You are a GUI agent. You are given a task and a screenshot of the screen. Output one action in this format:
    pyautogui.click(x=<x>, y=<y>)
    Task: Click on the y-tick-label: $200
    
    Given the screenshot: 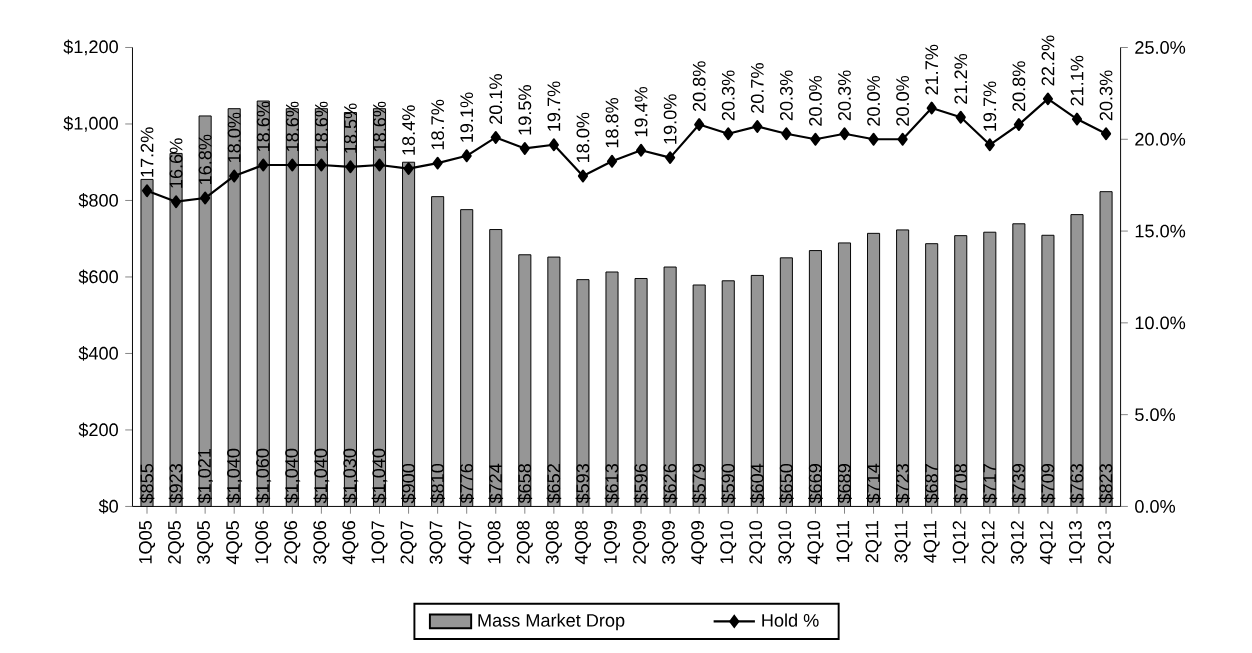 What is the action you would take?
    pyautogui.click(x=98, y=430)
    